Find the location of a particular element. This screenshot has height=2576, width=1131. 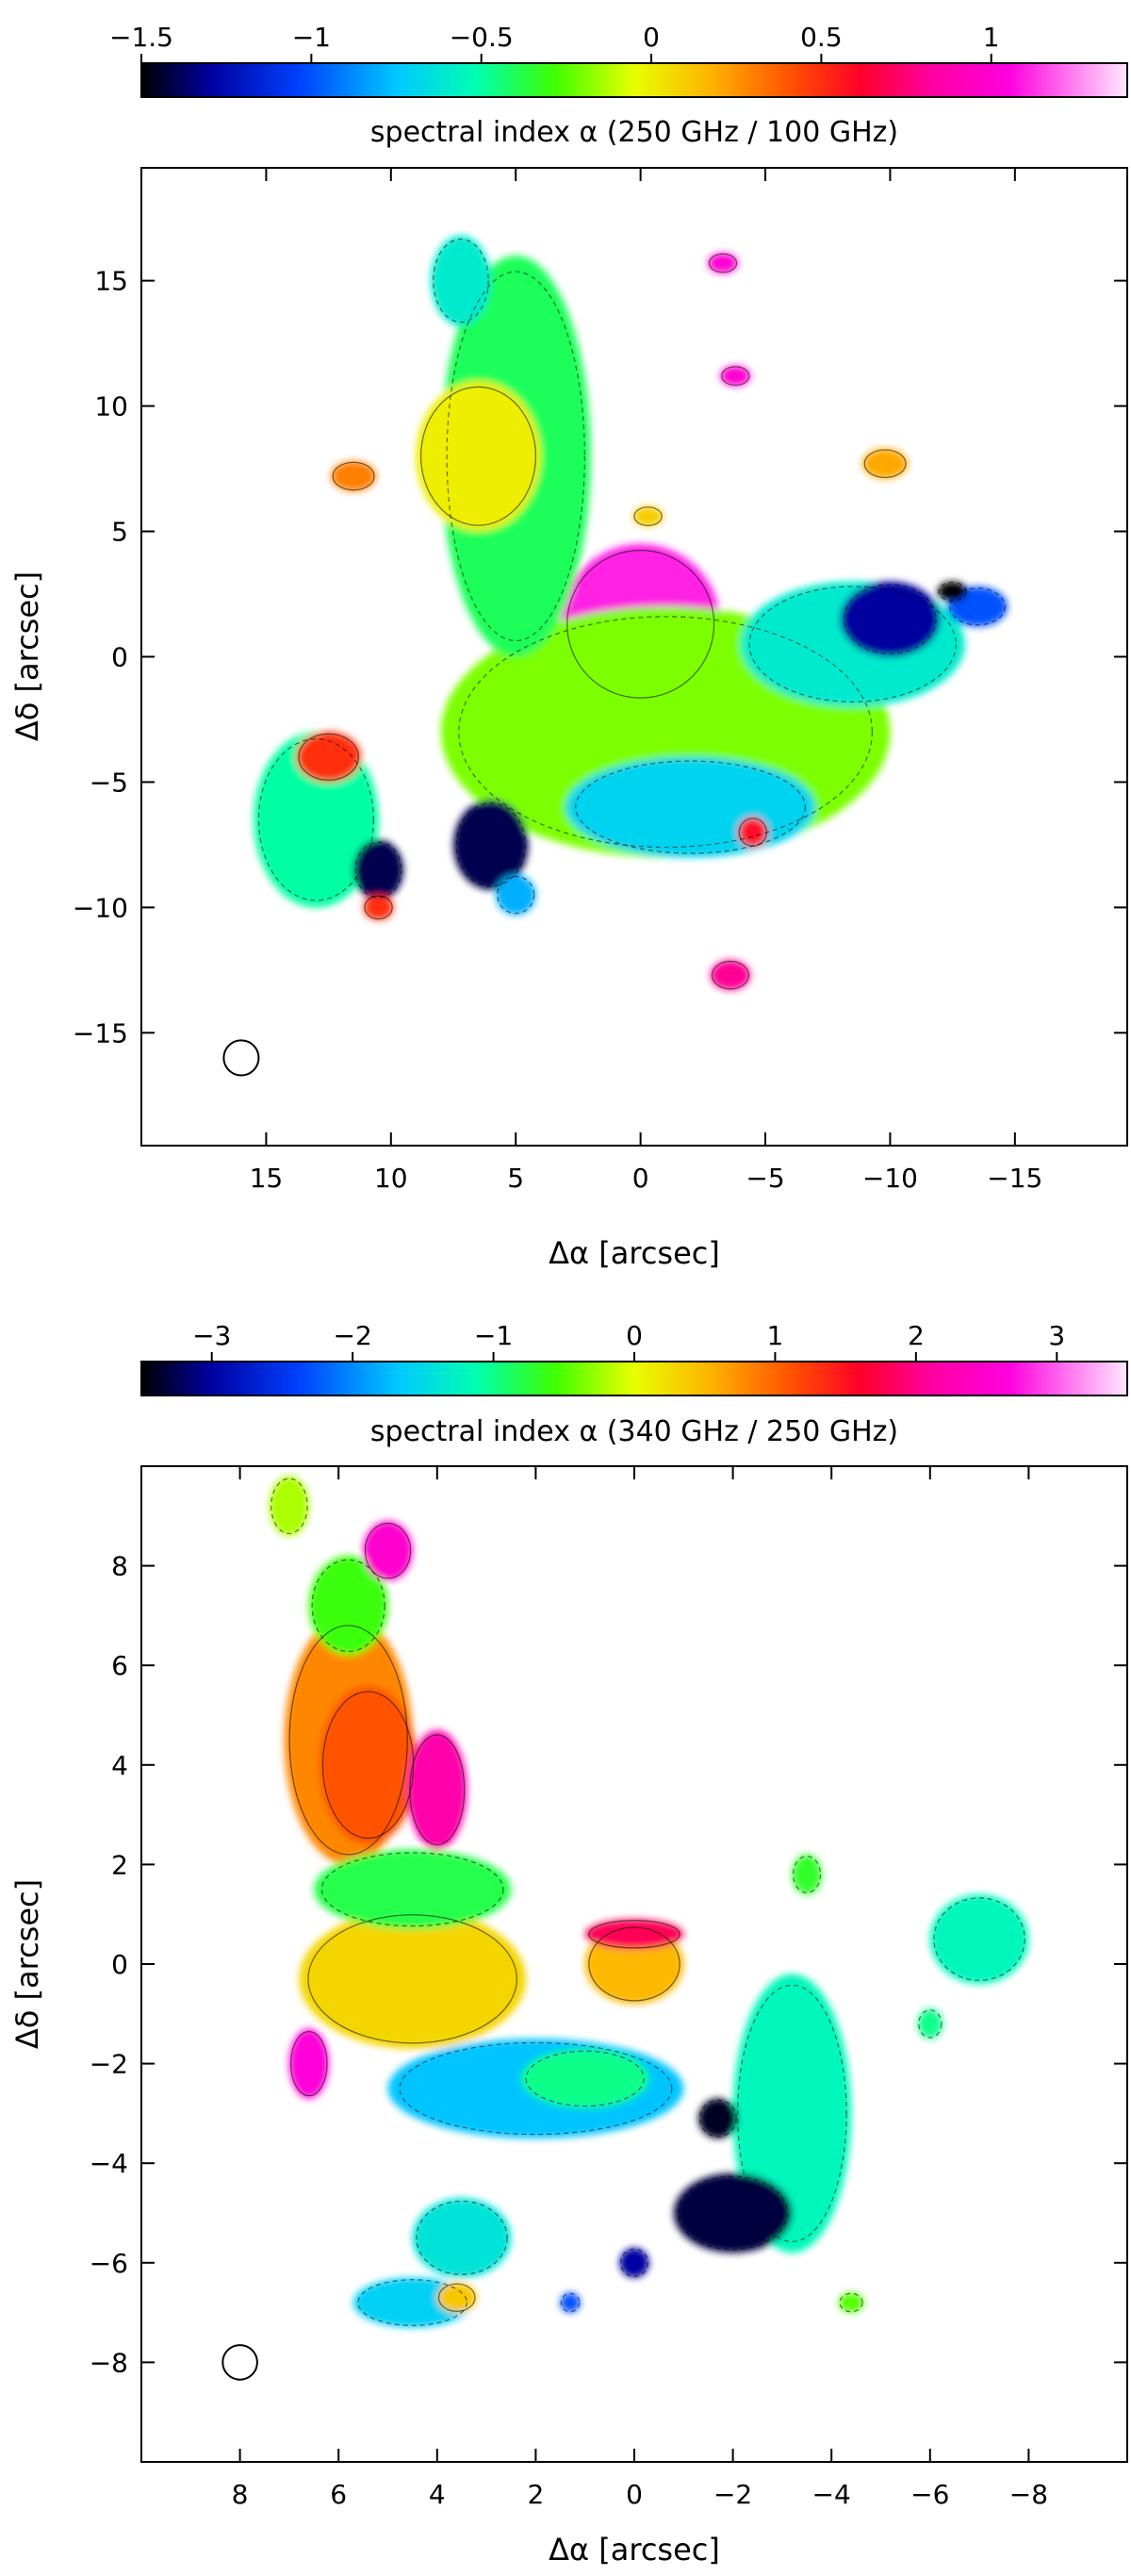

x-tick-label-2: 4 is located at coordinates (438, 2494).